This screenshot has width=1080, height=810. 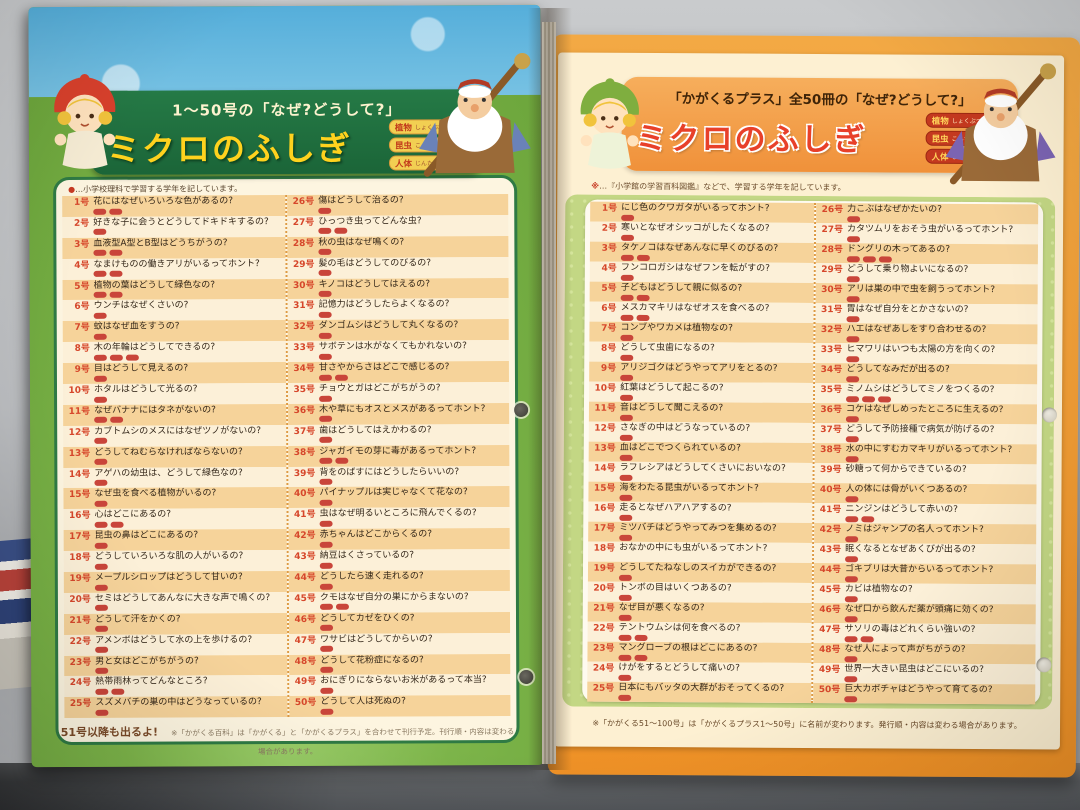 What do you see at coordinates (830, 490) in the screenshot?
I see `issue-number: 40号` at bounding box center [830, 490].